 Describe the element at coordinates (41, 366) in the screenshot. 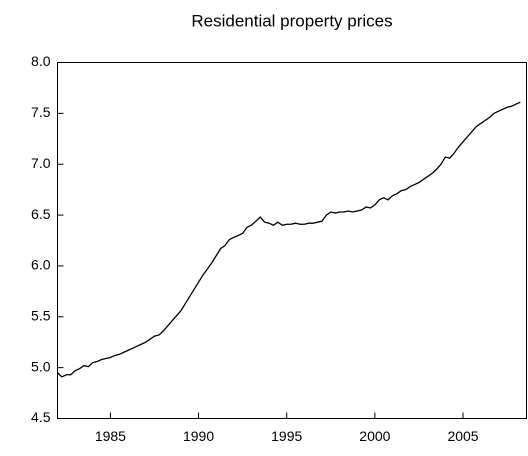

I see `y-tick-label: 5.0` at that location.